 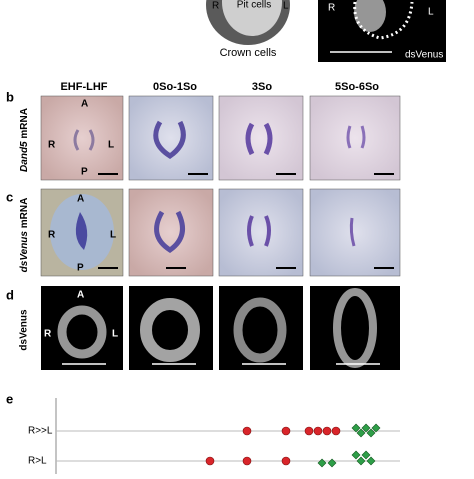 I want to click on top-r: R, so click(x=331, y=8).